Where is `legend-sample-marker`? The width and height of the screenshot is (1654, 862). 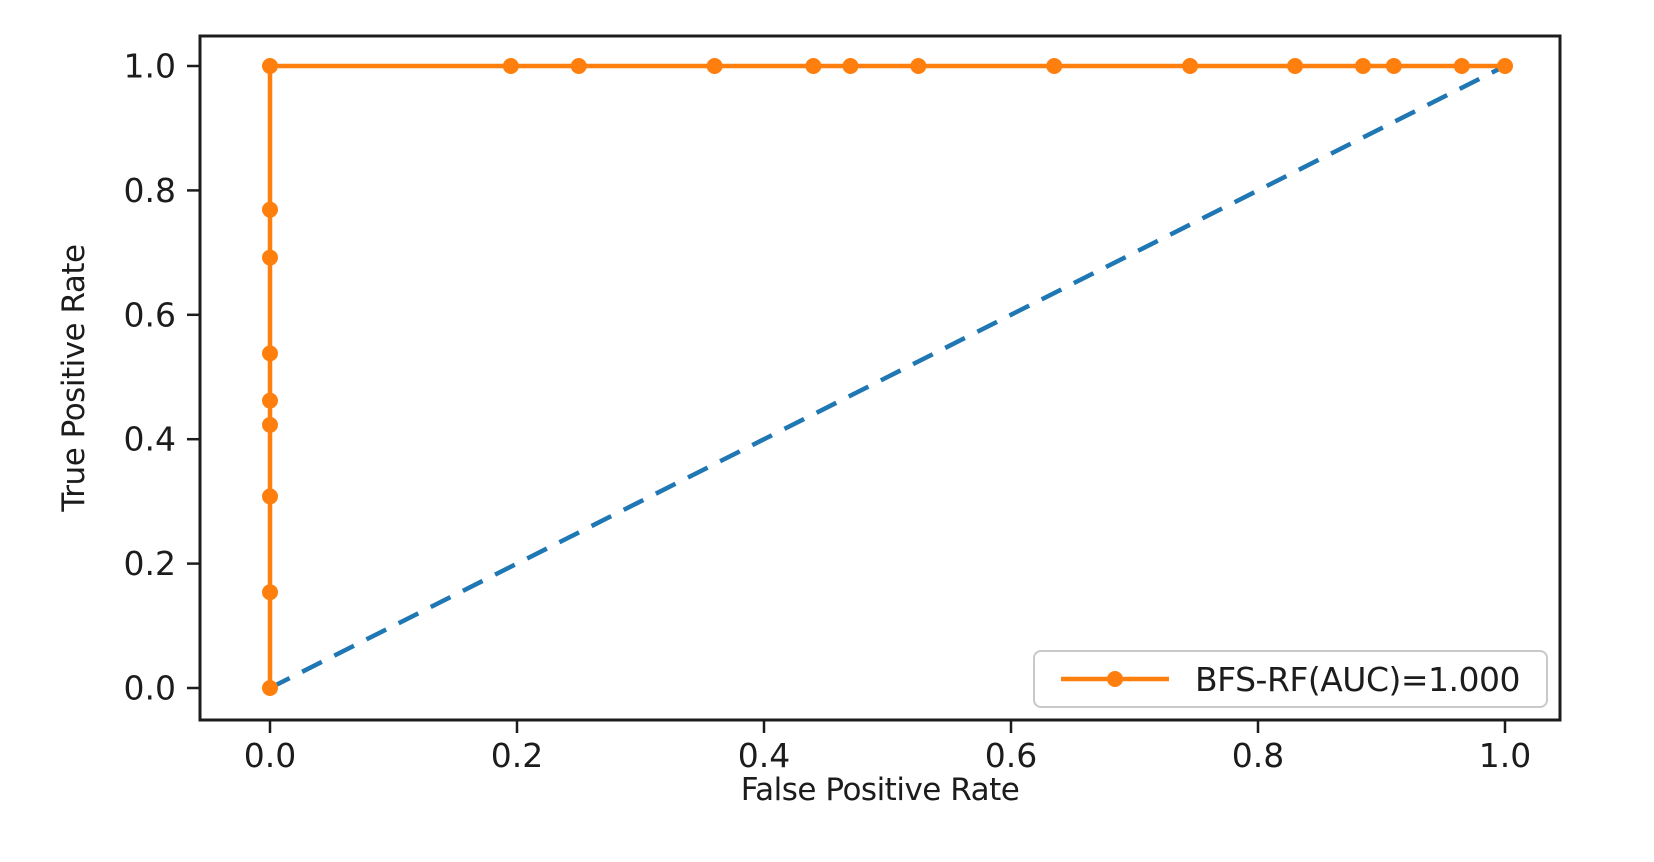
legend-sample-marker is located at coordinates (1115, 679).